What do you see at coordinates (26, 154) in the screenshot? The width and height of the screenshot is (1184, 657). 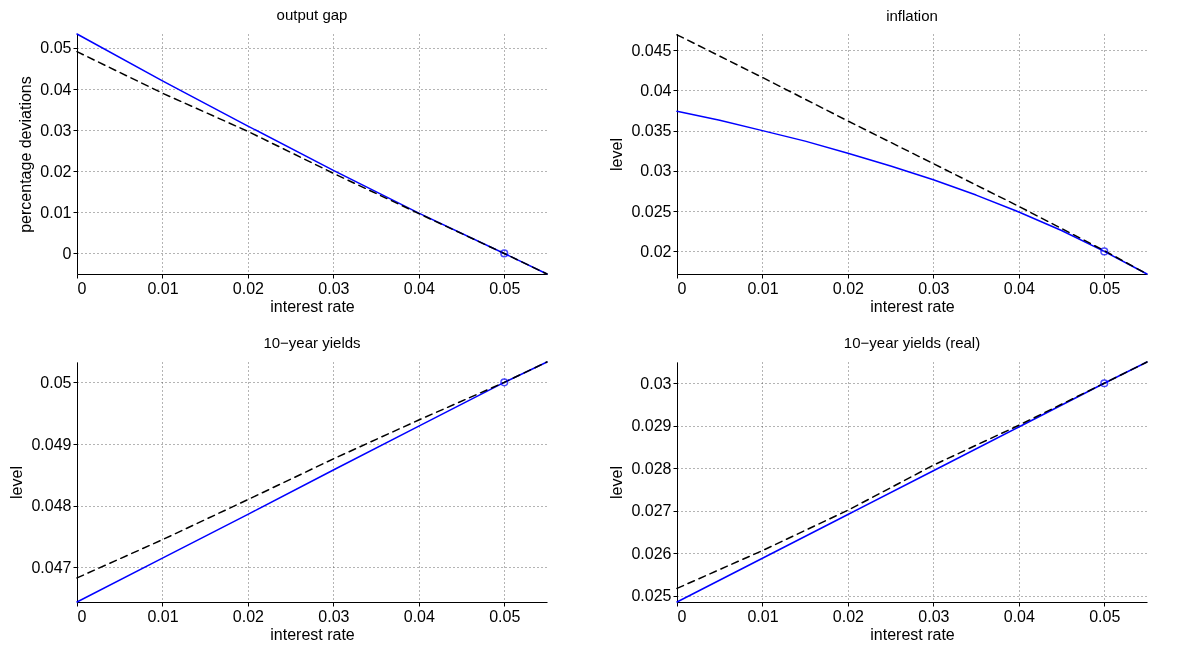 I see `y-axis-title: percentage deviations` at bounding box center [26, 154].